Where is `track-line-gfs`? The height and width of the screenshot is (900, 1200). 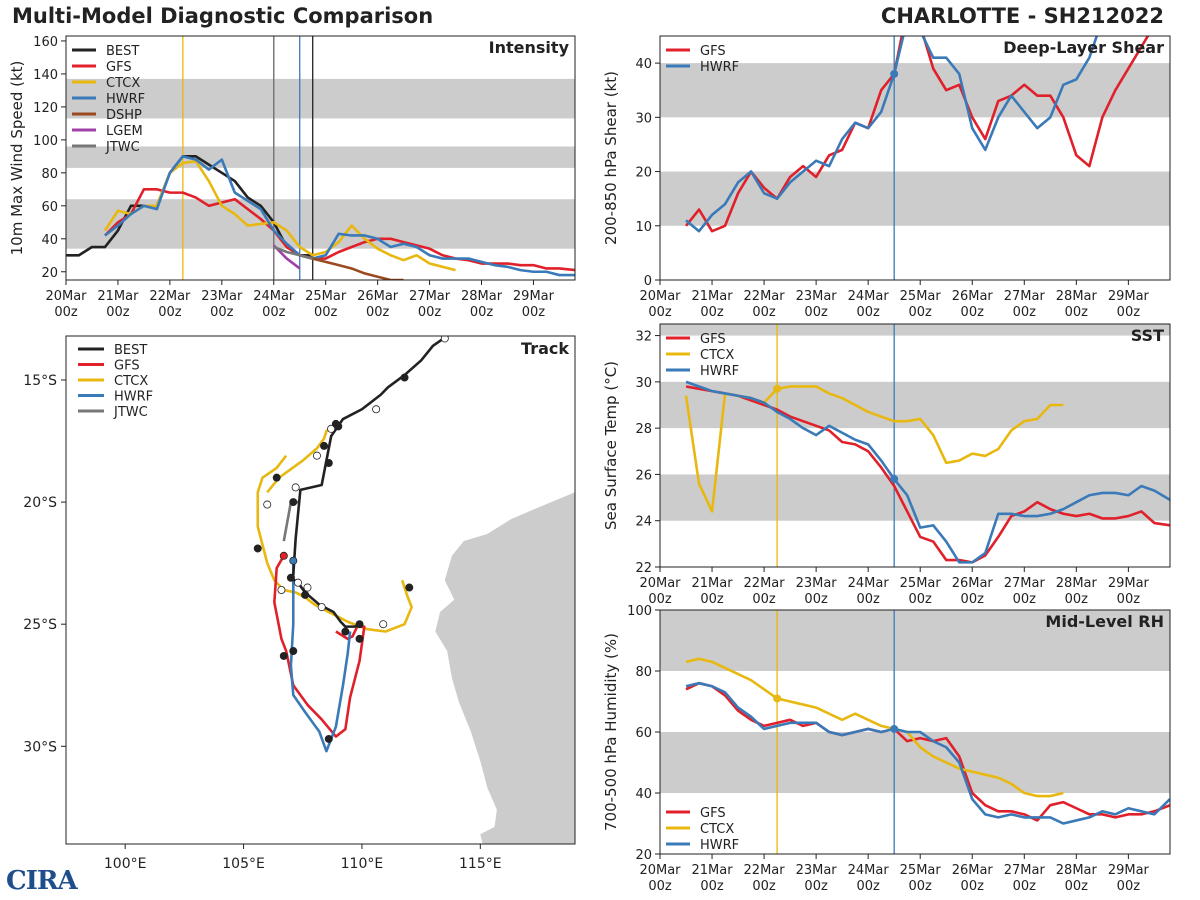 track-line-gfs is located at coordinates (319, 646).